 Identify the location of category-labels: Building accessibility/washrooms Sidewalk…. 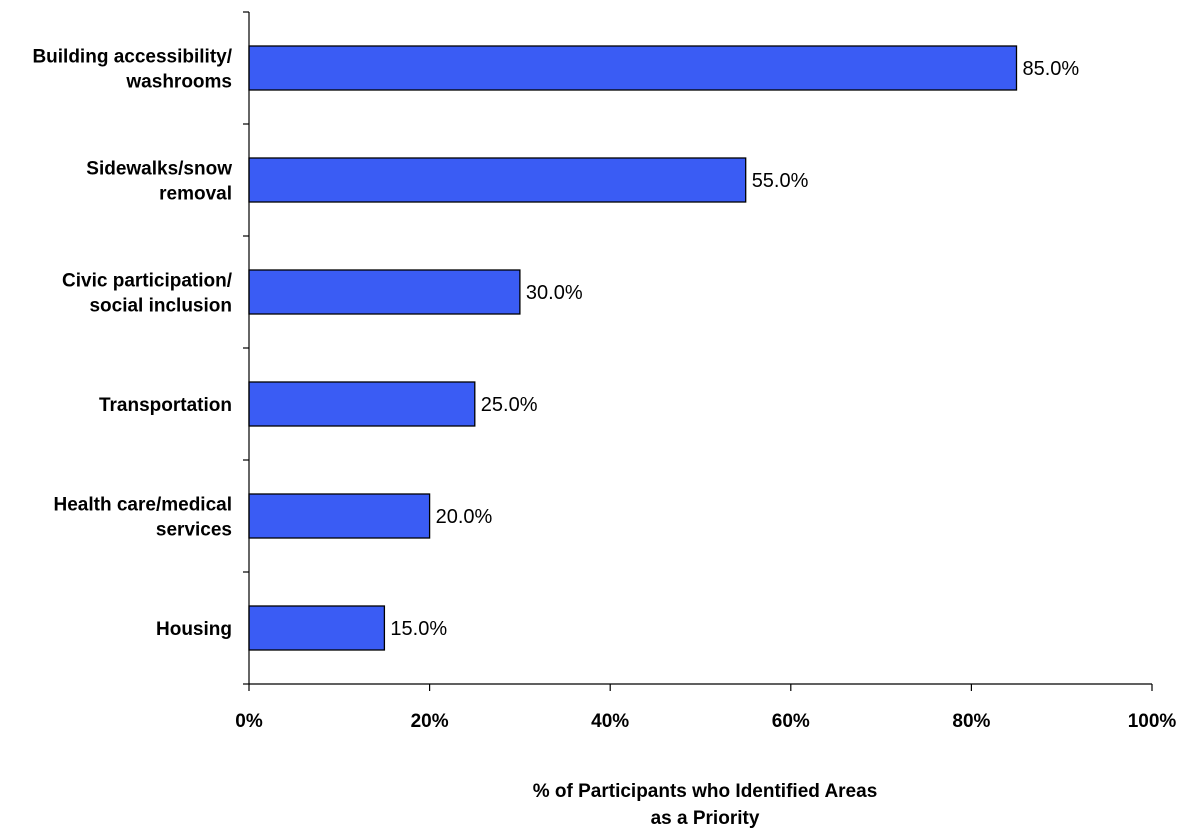
(132, 344).